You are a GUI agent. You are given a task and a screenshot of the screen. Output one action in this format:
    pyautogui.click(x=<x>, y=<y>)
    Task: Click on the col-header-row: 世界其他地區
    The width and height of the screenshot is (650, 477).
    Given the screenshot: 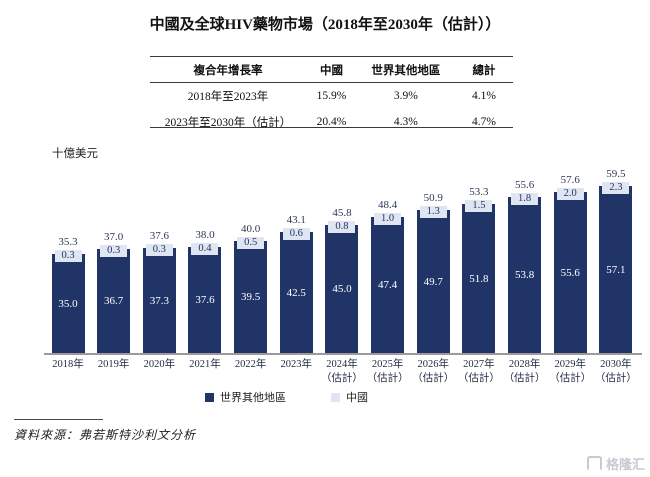 What is the action you would take?
    pyautogui.click(x=405, y=69)
    